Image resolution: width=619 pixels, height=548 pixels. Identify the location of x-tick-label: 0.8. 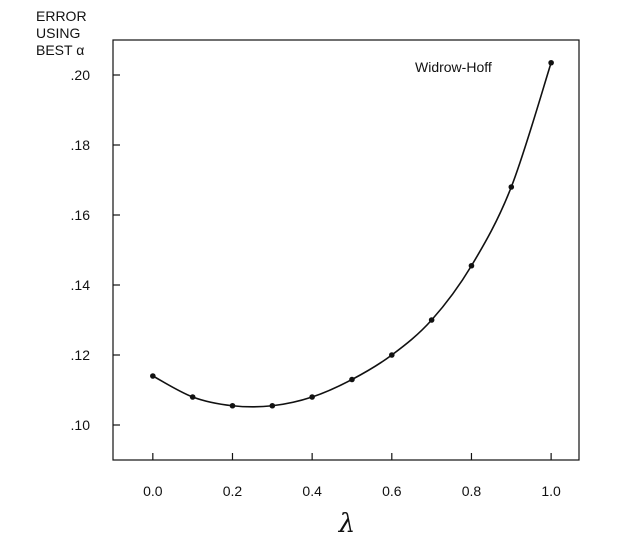
(472, 491).